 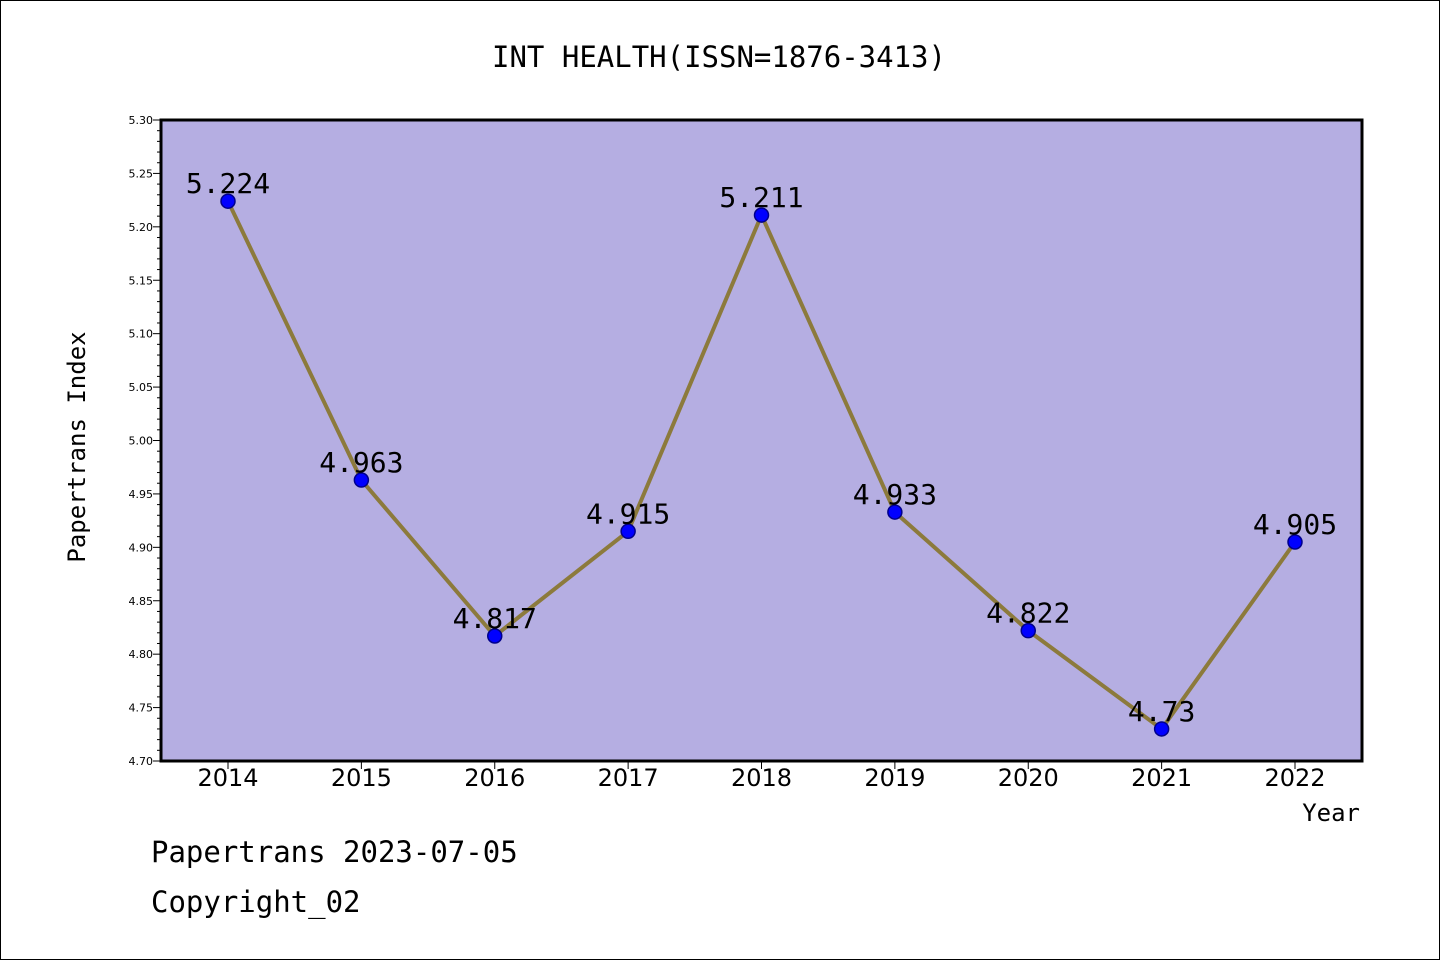 What do you see at coordinates (141, 441) in the screenshot?
I see `y-tick-label: 5.00` at bounding box center [141, 441].